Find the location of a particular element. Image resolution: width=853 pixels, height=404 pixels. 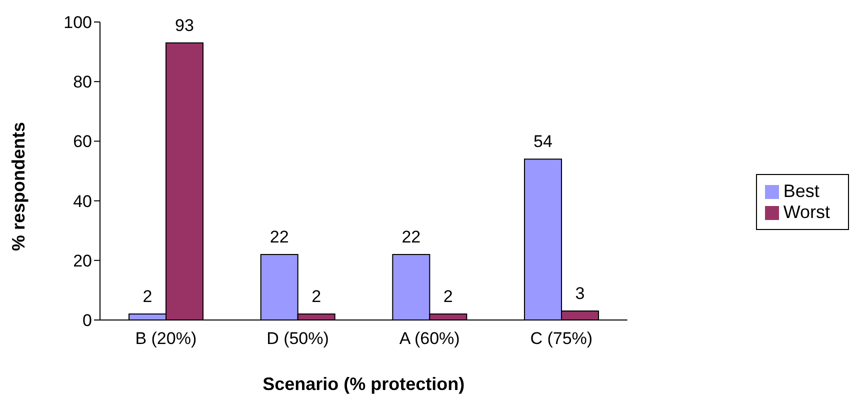

legend-label: Best is located at coordinates (801, 191).